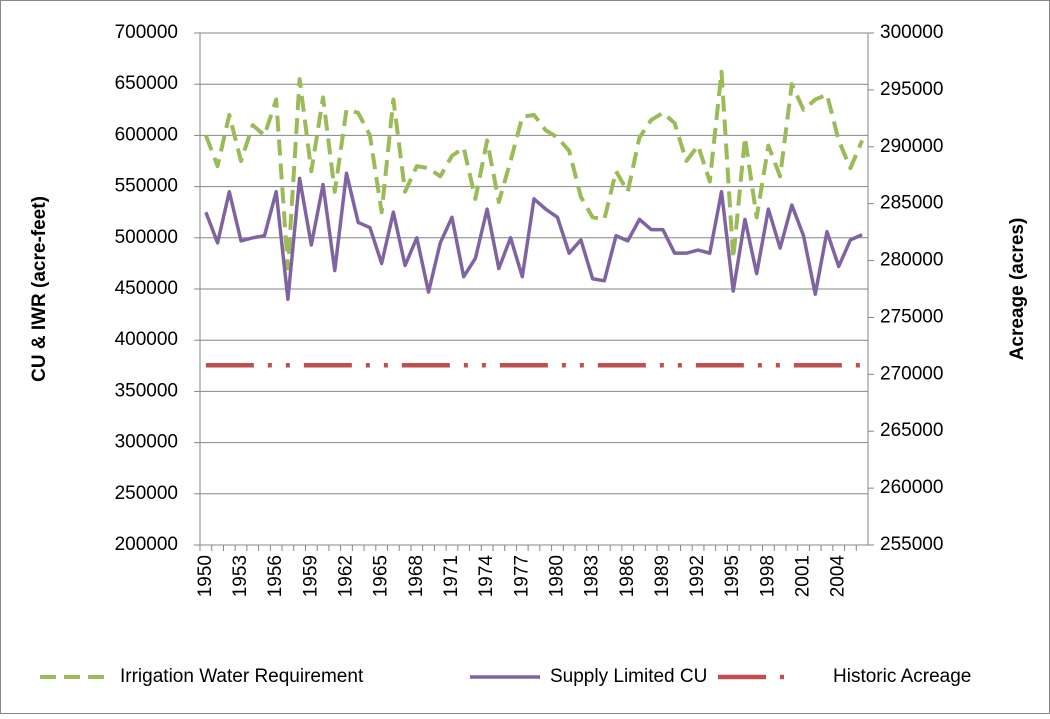 The image size is (1050, 719). I want to click on x-tick-label: 1989, so click(662, 576).